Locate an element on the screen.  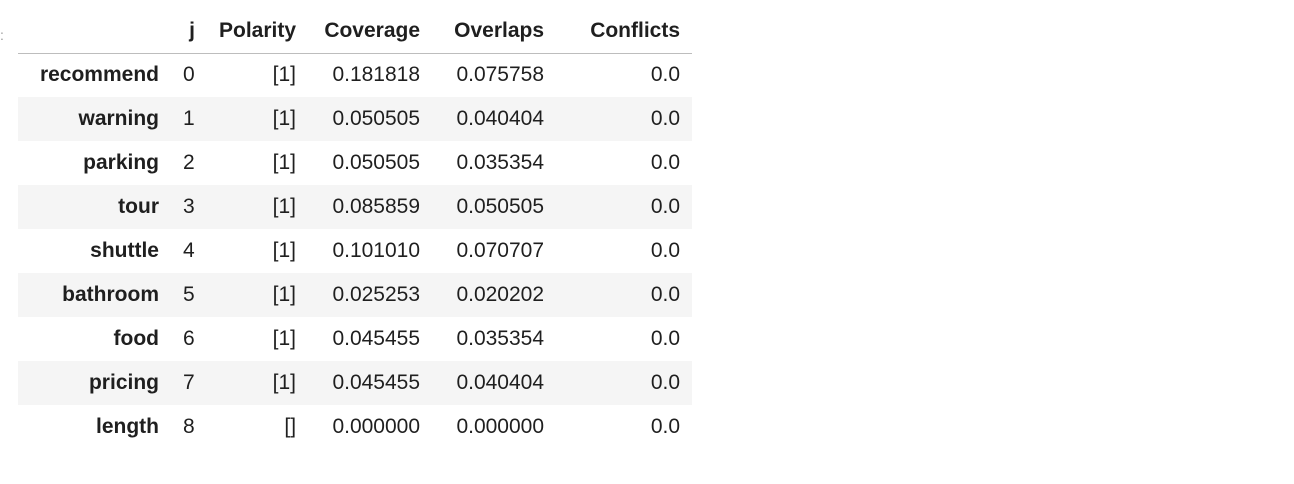
cell-j: 4 is located at coordinates (189, 250).